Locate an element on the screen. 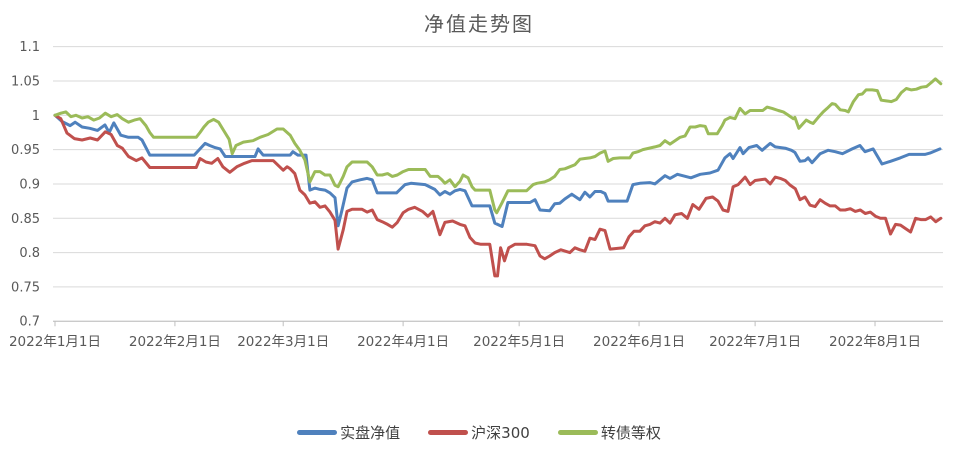 The width and height of the screenshot is (958, 454). legend-item-csi300: 沪深300 is located at coordinates (479, 432).